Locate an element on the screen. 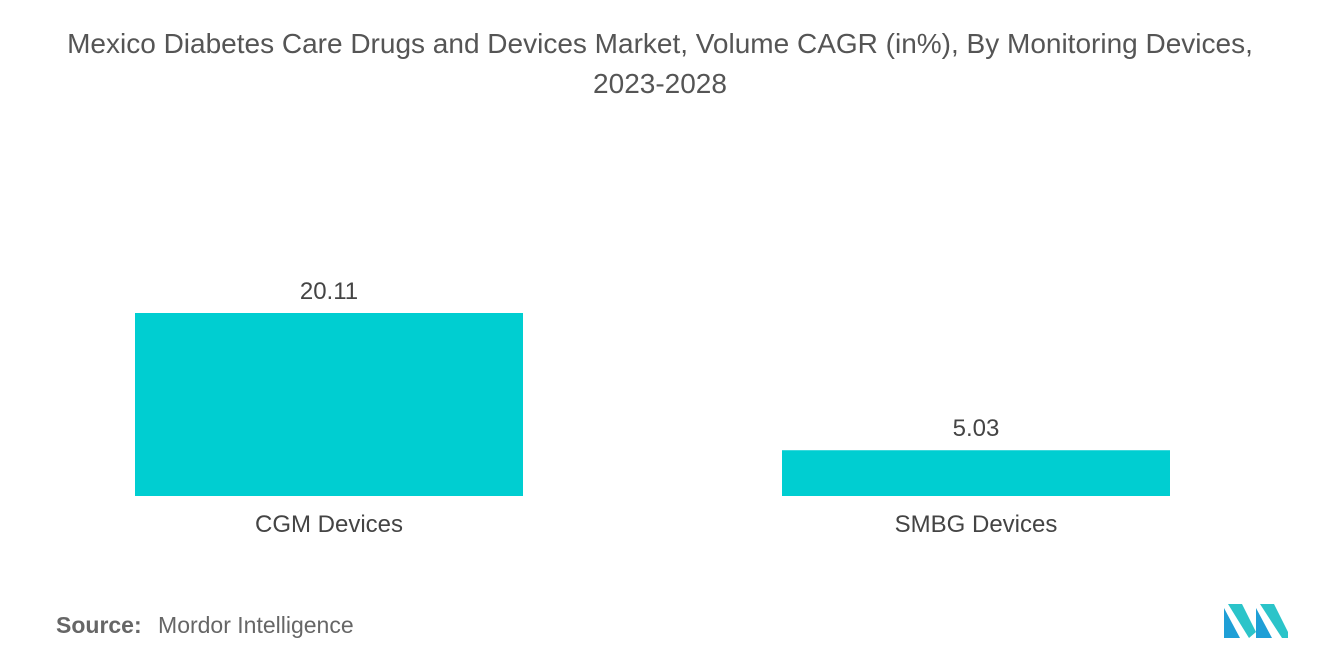 The image size is (1320, 665). category-label: CGM Devices is located at coordinates (329, 524).